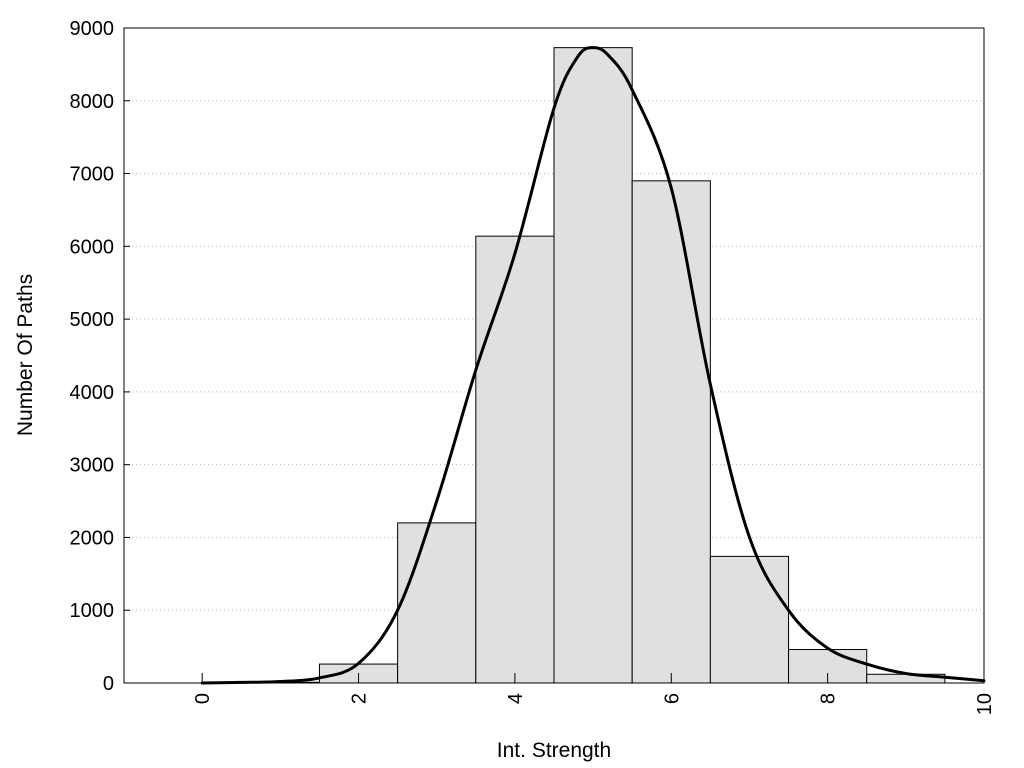 The width and height of the screenshot is (1024, 768). I want to click on y-tick-label-1: 1000, so click(92, 611).